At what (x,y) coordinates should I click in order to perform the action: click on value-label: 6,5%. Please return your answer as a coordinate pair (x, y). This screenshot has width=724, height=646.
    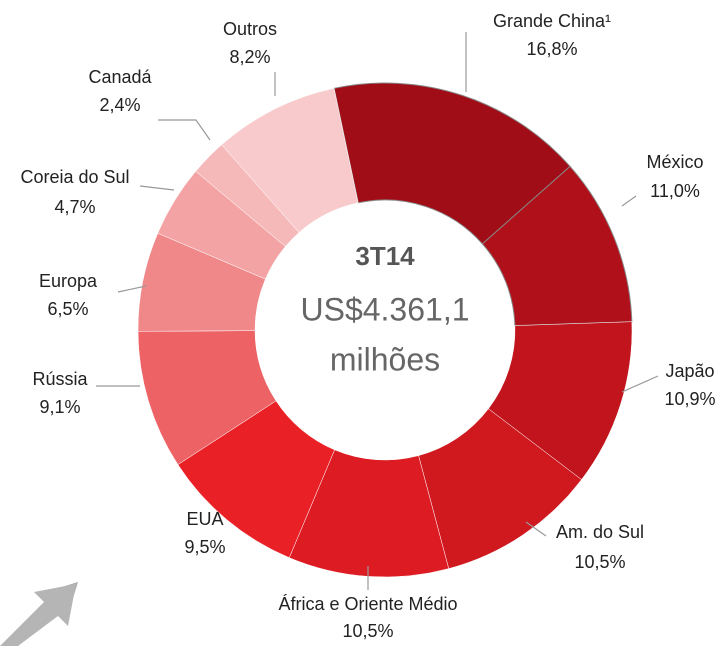
    Looking at the image, I should click on (67, 309).